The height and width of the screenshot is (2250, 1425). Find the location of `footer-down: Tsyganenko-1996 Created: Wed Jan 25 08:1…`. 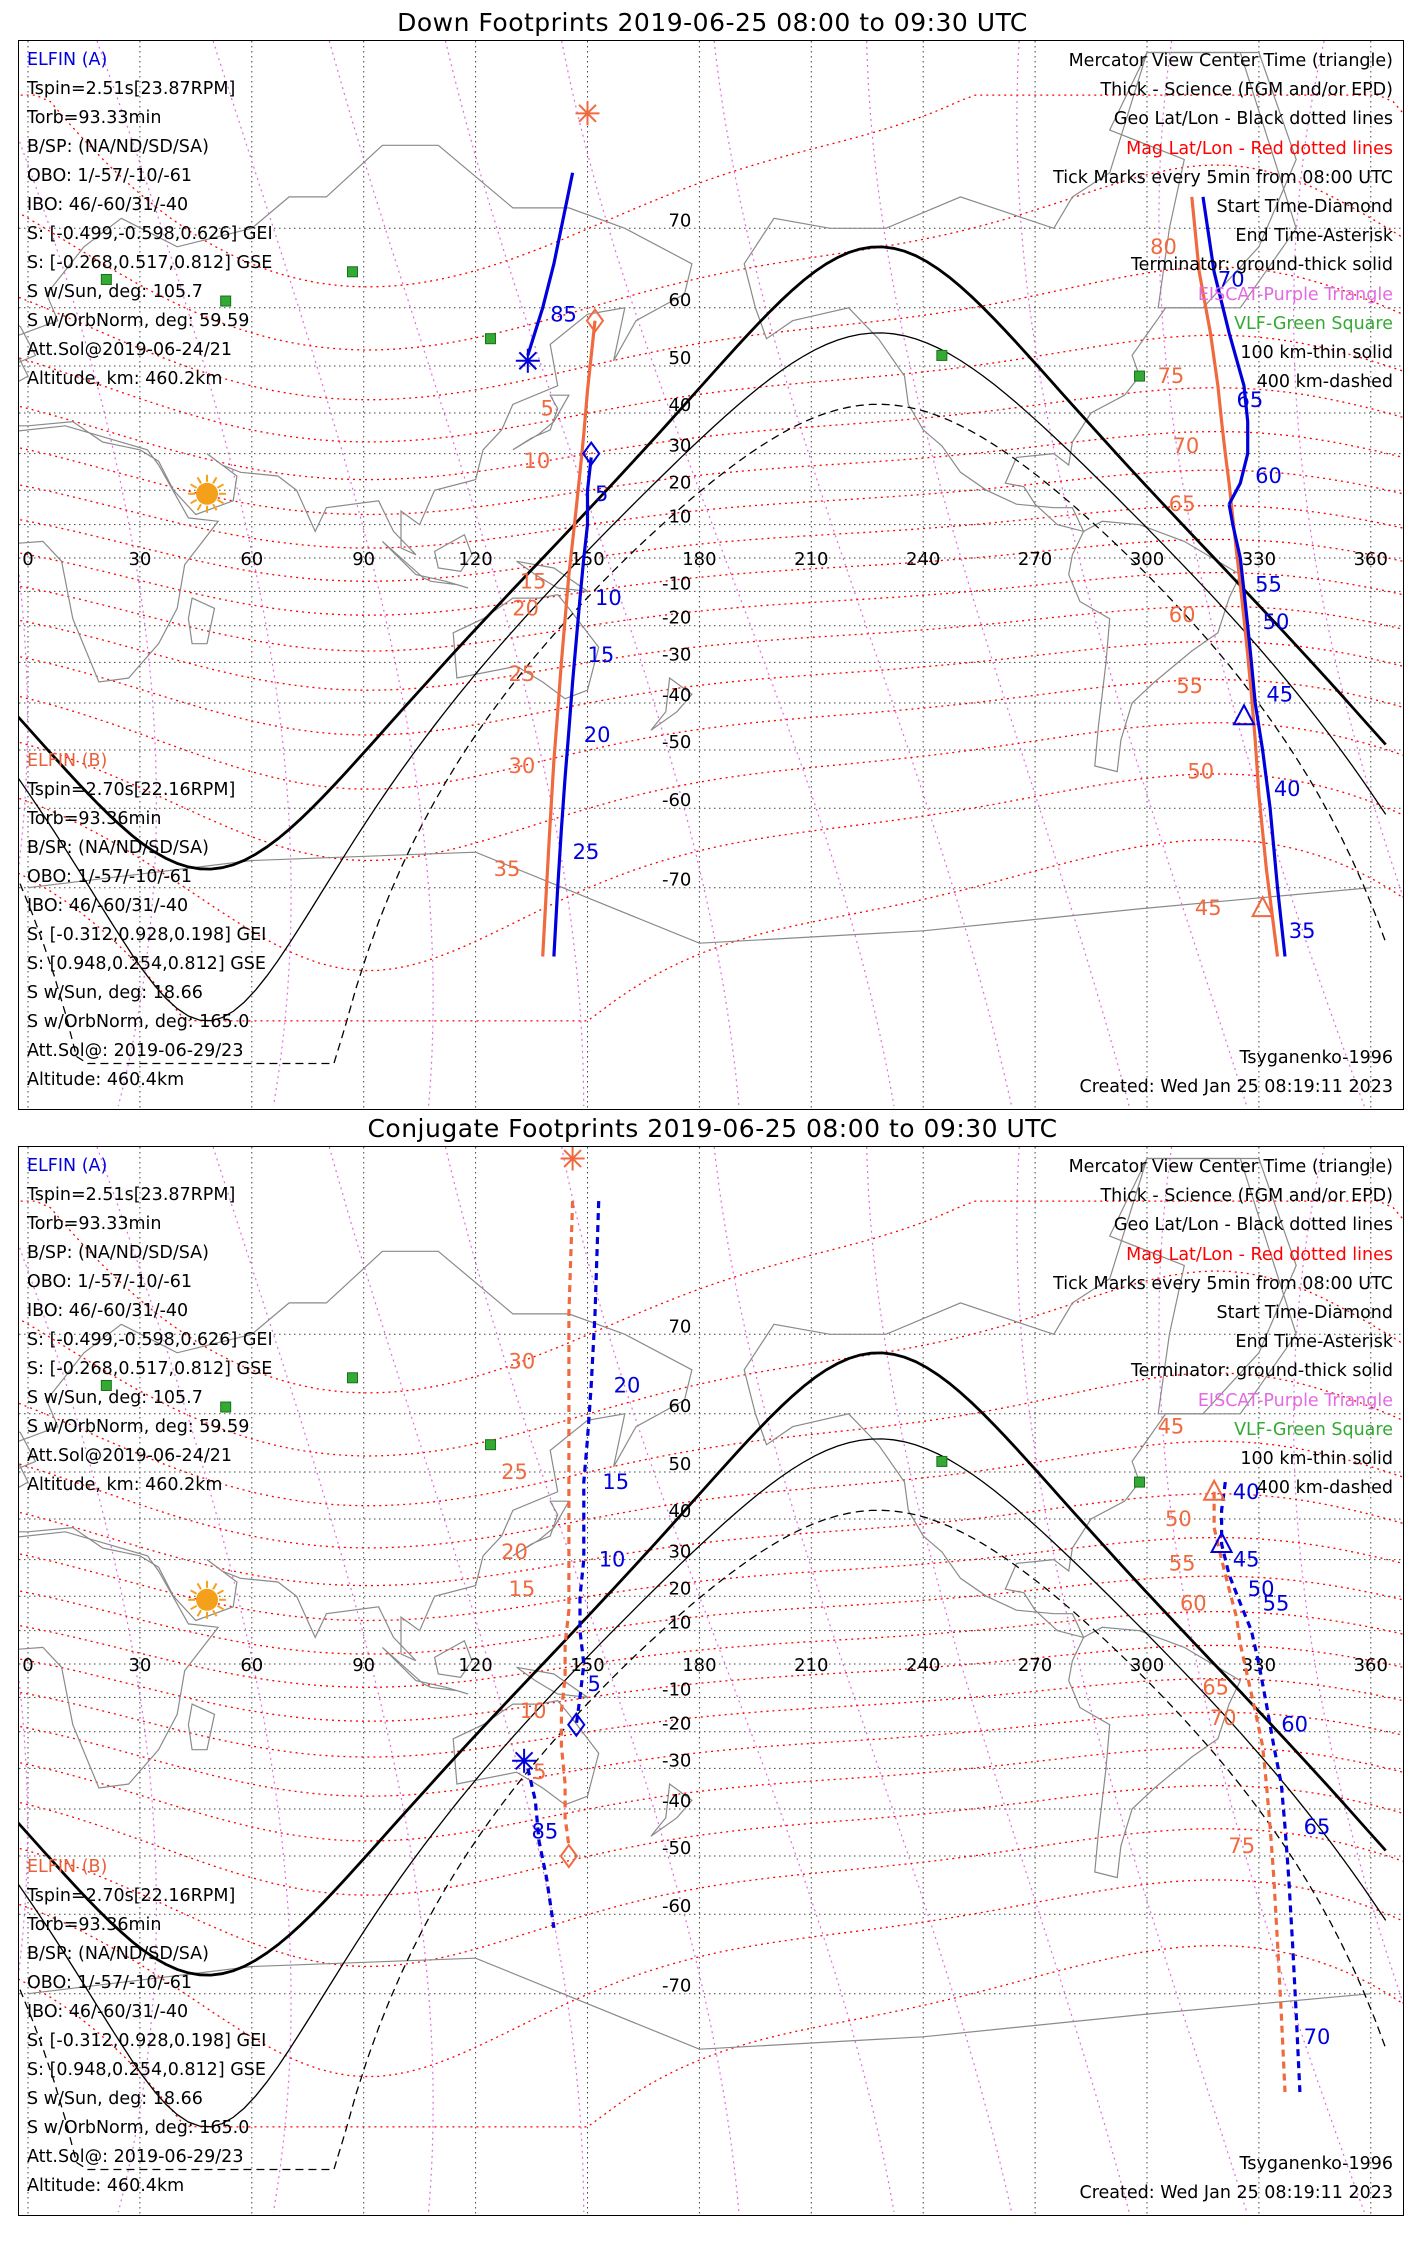

footer-down: Tsyganenko-1996 Created: Wed Jan 25 08:1… is located at coordinates (1237, 1073).